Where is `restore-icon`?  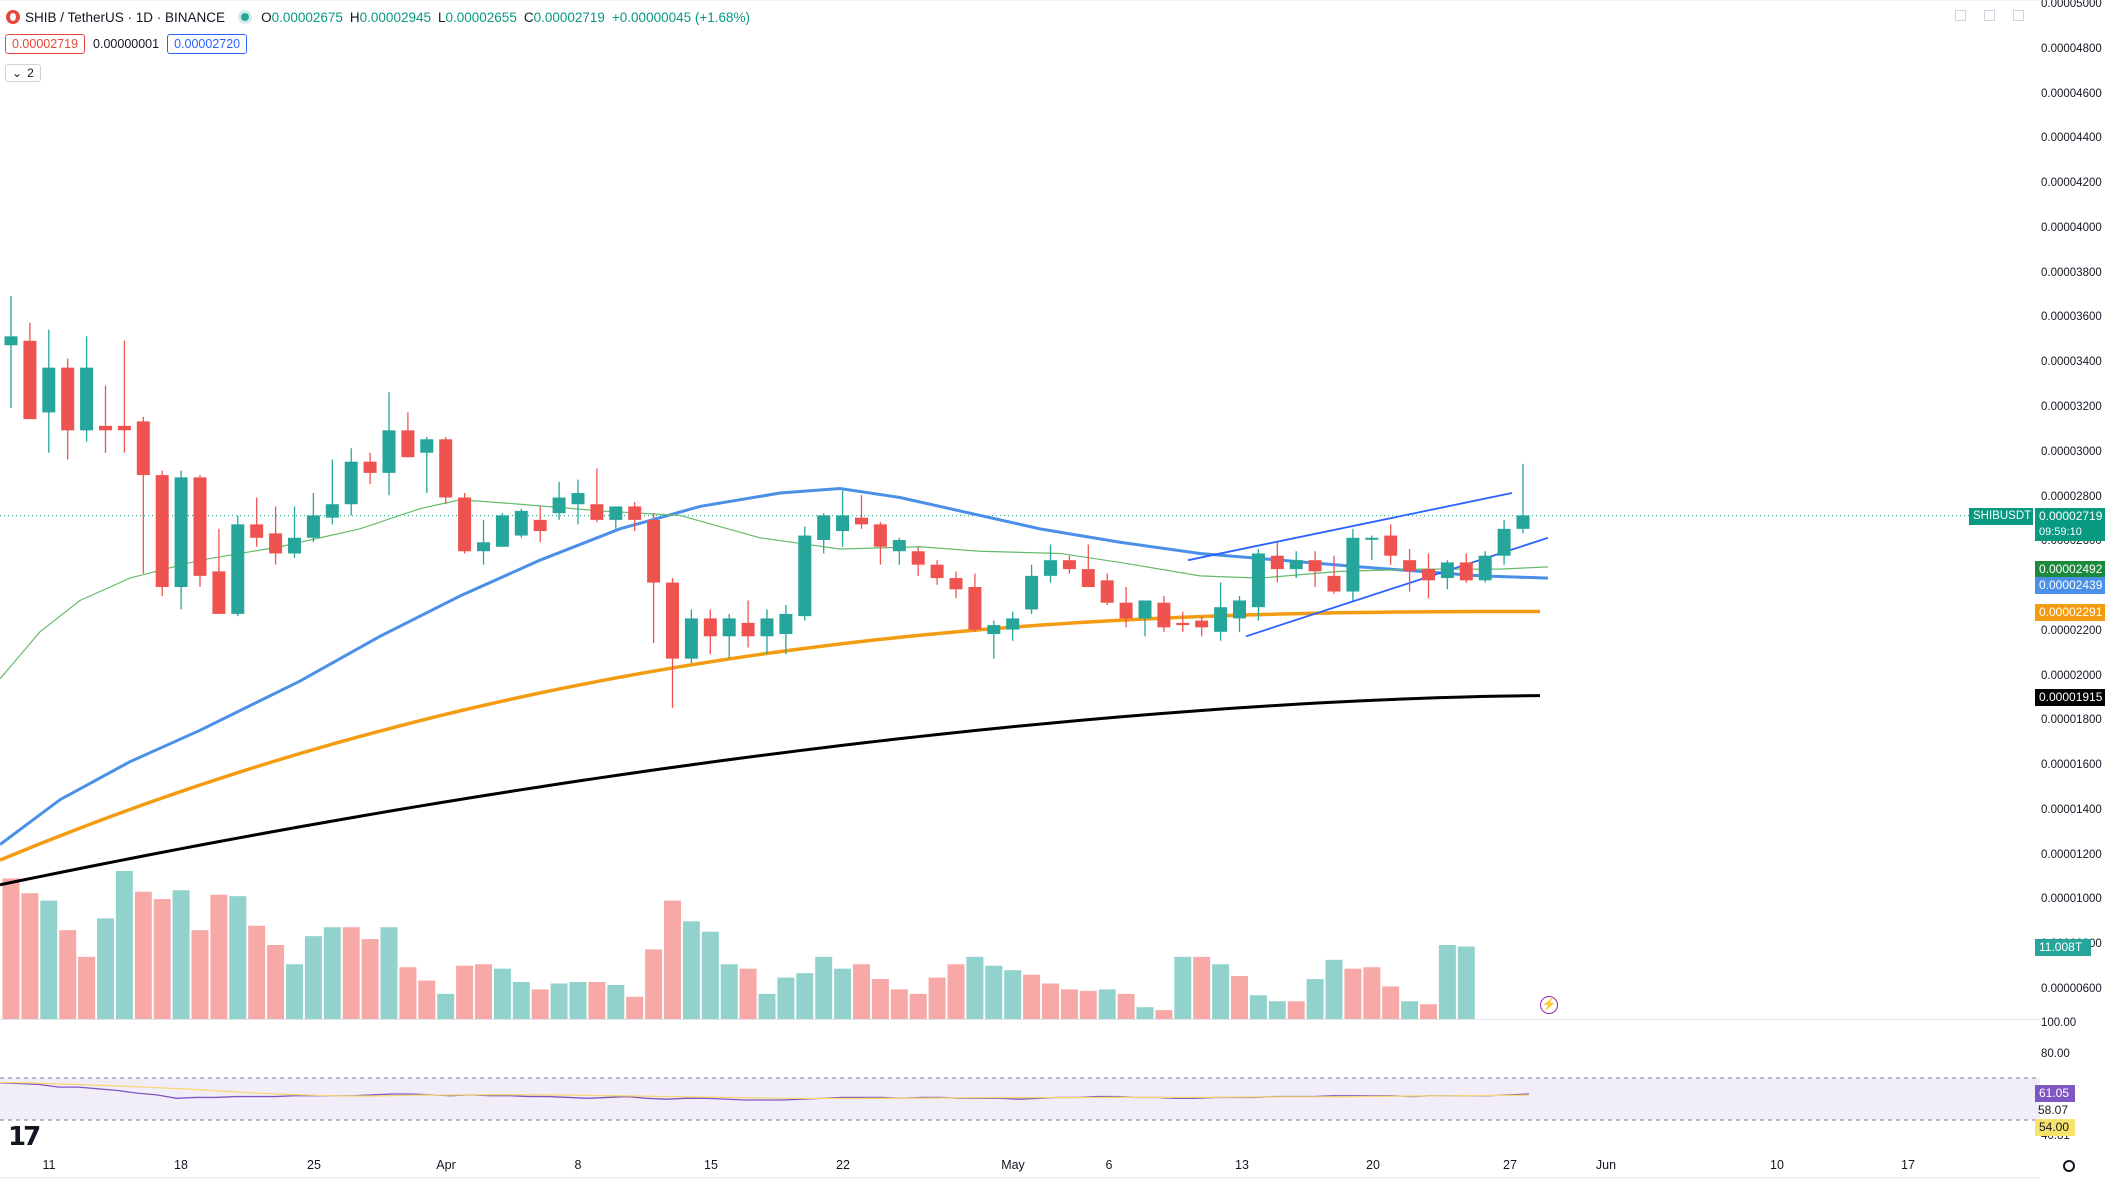
restore-icon is located at coordinates (1989, 15).